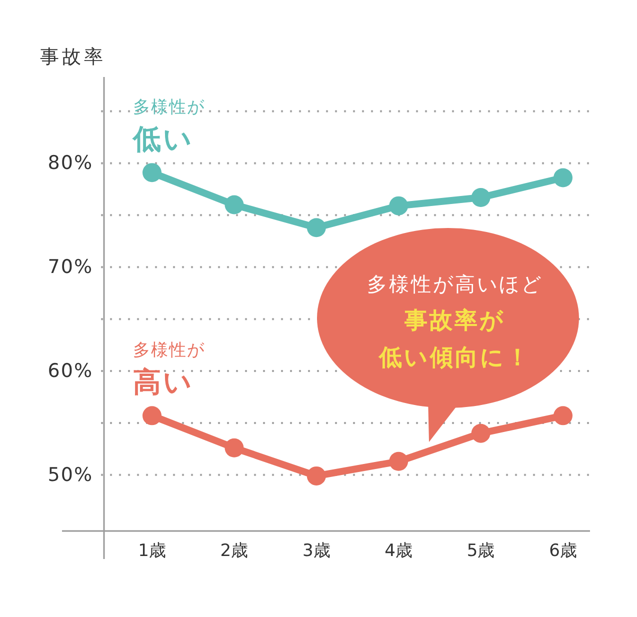  I want to click on x-tick-label: 4歳, so click(398, 551).